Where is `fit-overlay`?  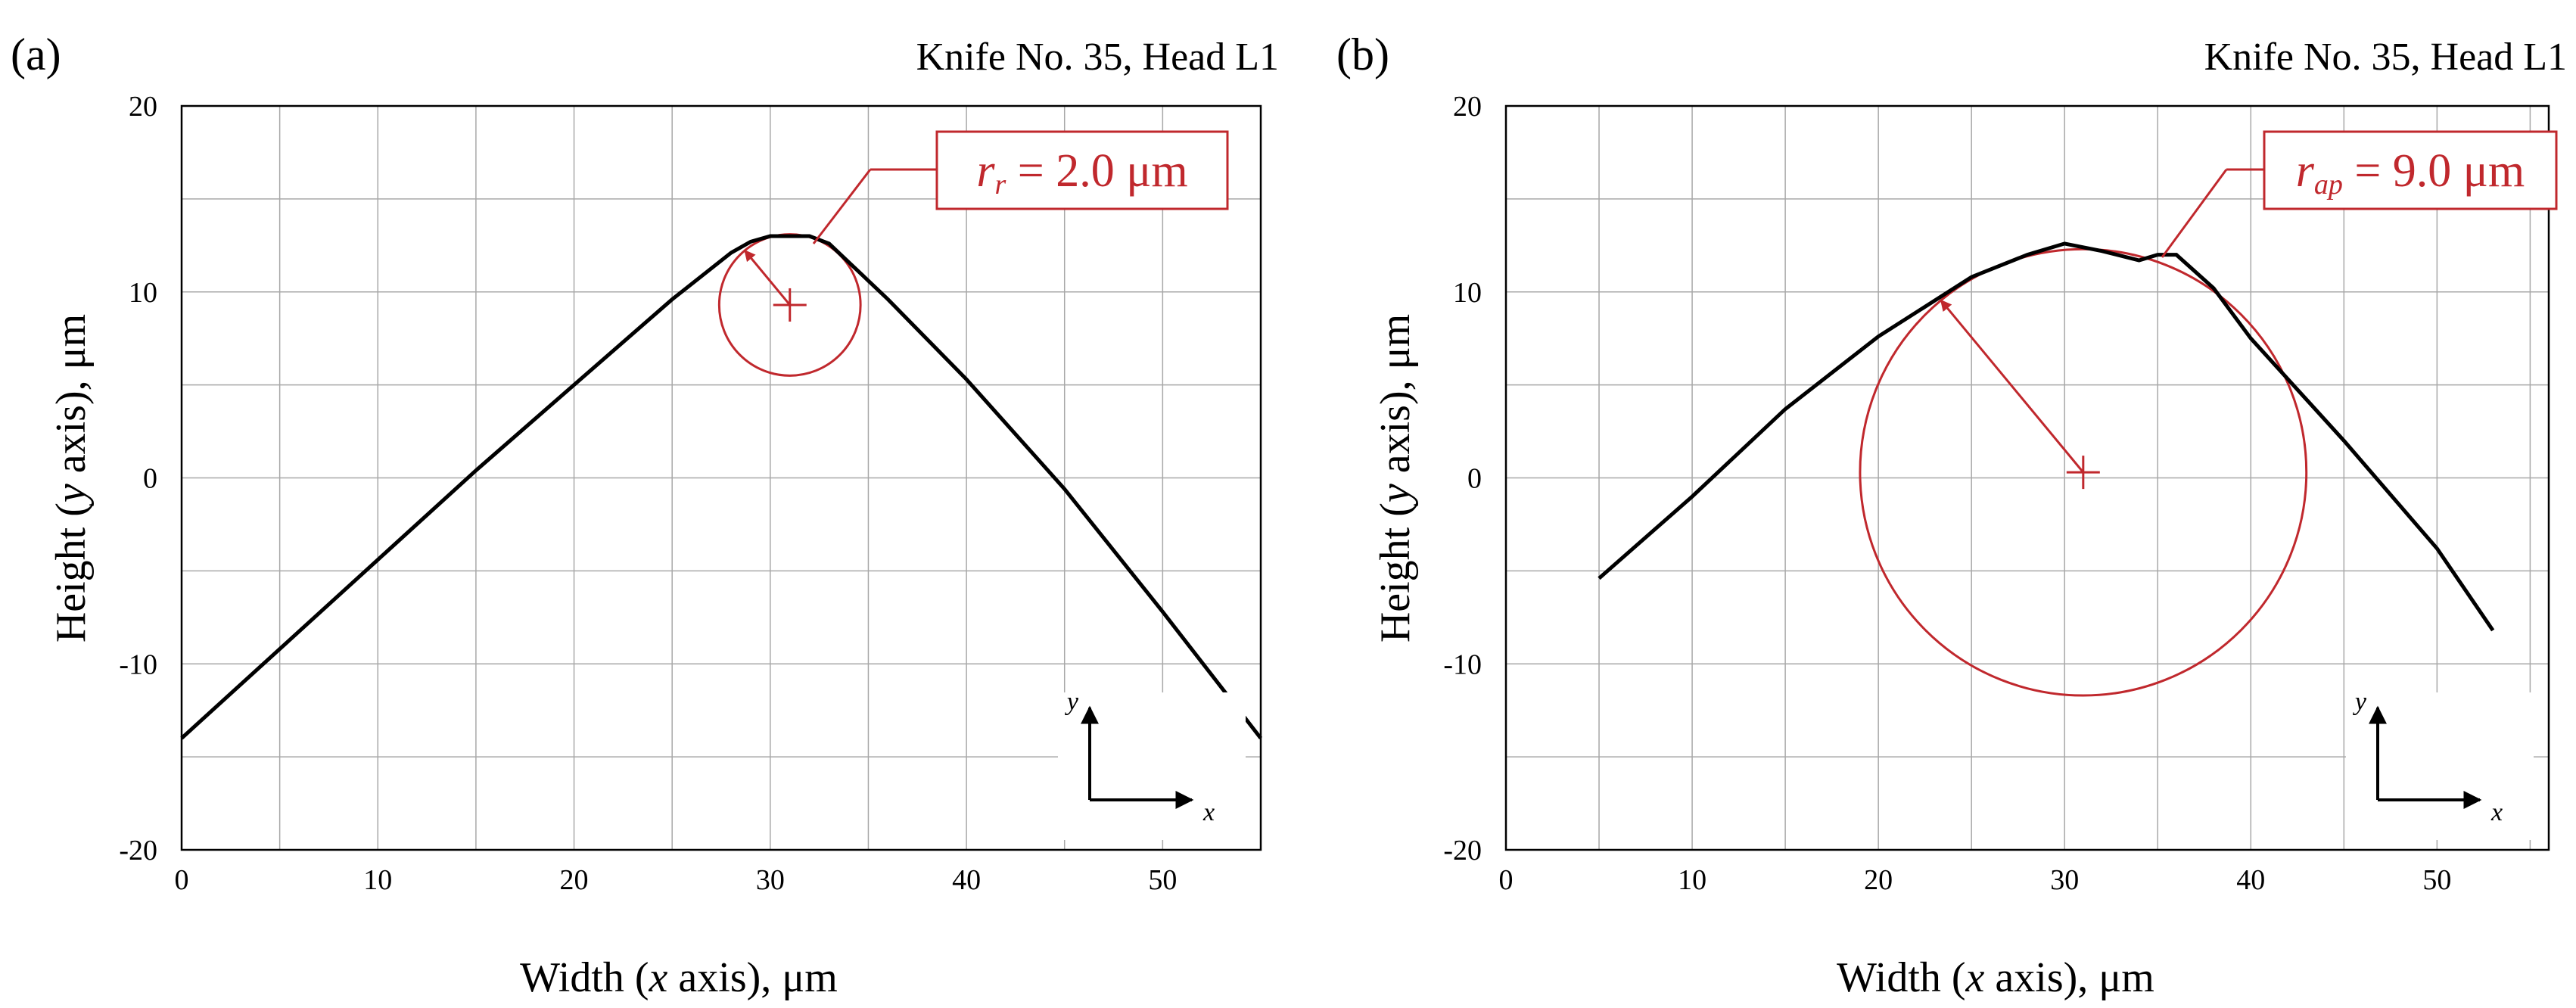
fit-overlay is located at coordinates (2083, 472).